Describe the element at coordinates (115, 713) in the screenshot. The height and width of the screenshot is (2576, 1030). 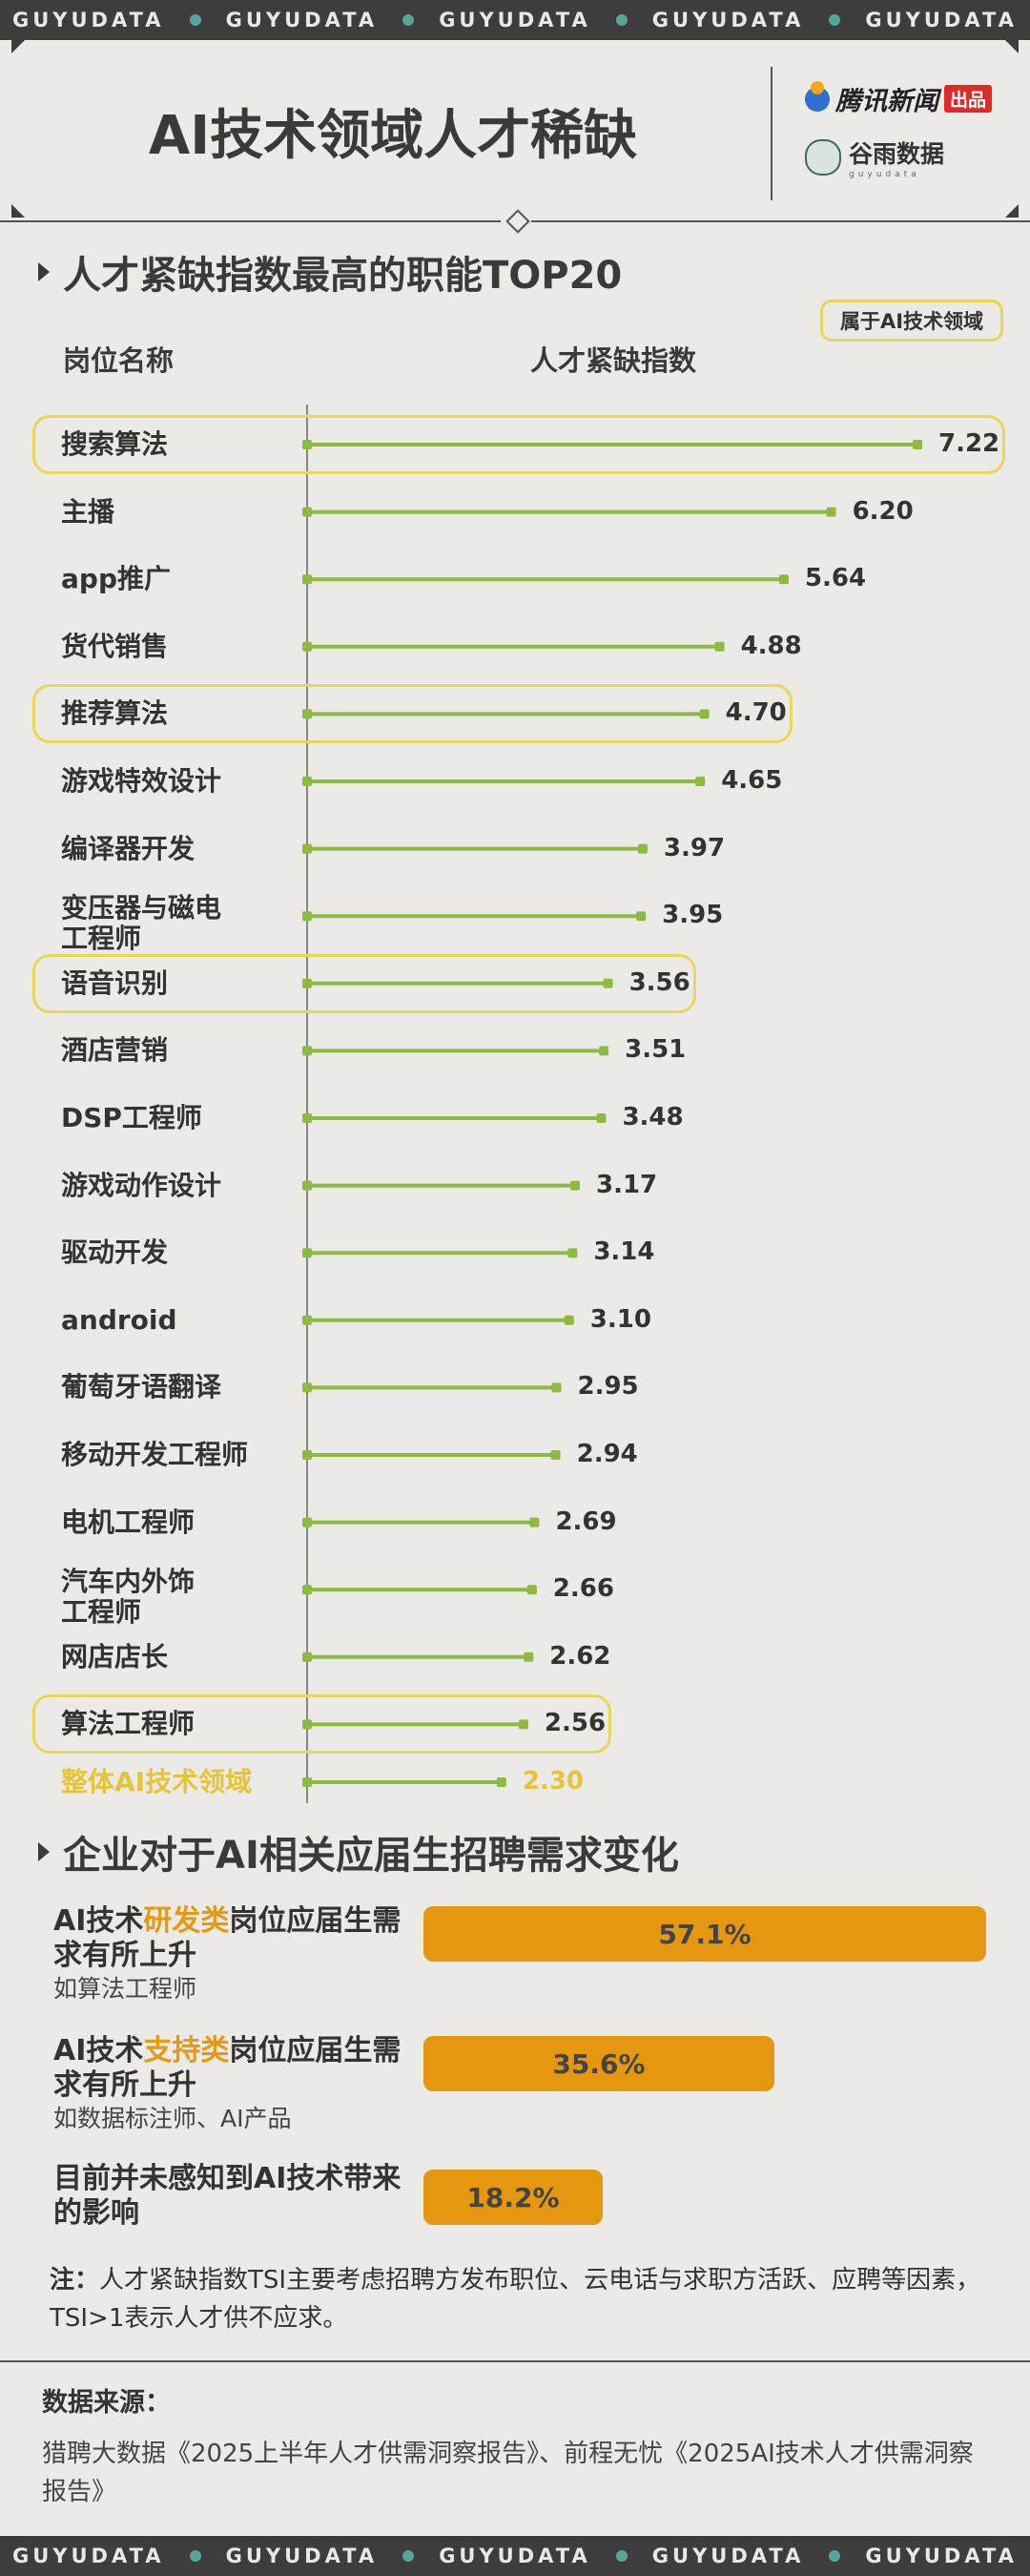
I see `category-label: 推荐算法` at that location.